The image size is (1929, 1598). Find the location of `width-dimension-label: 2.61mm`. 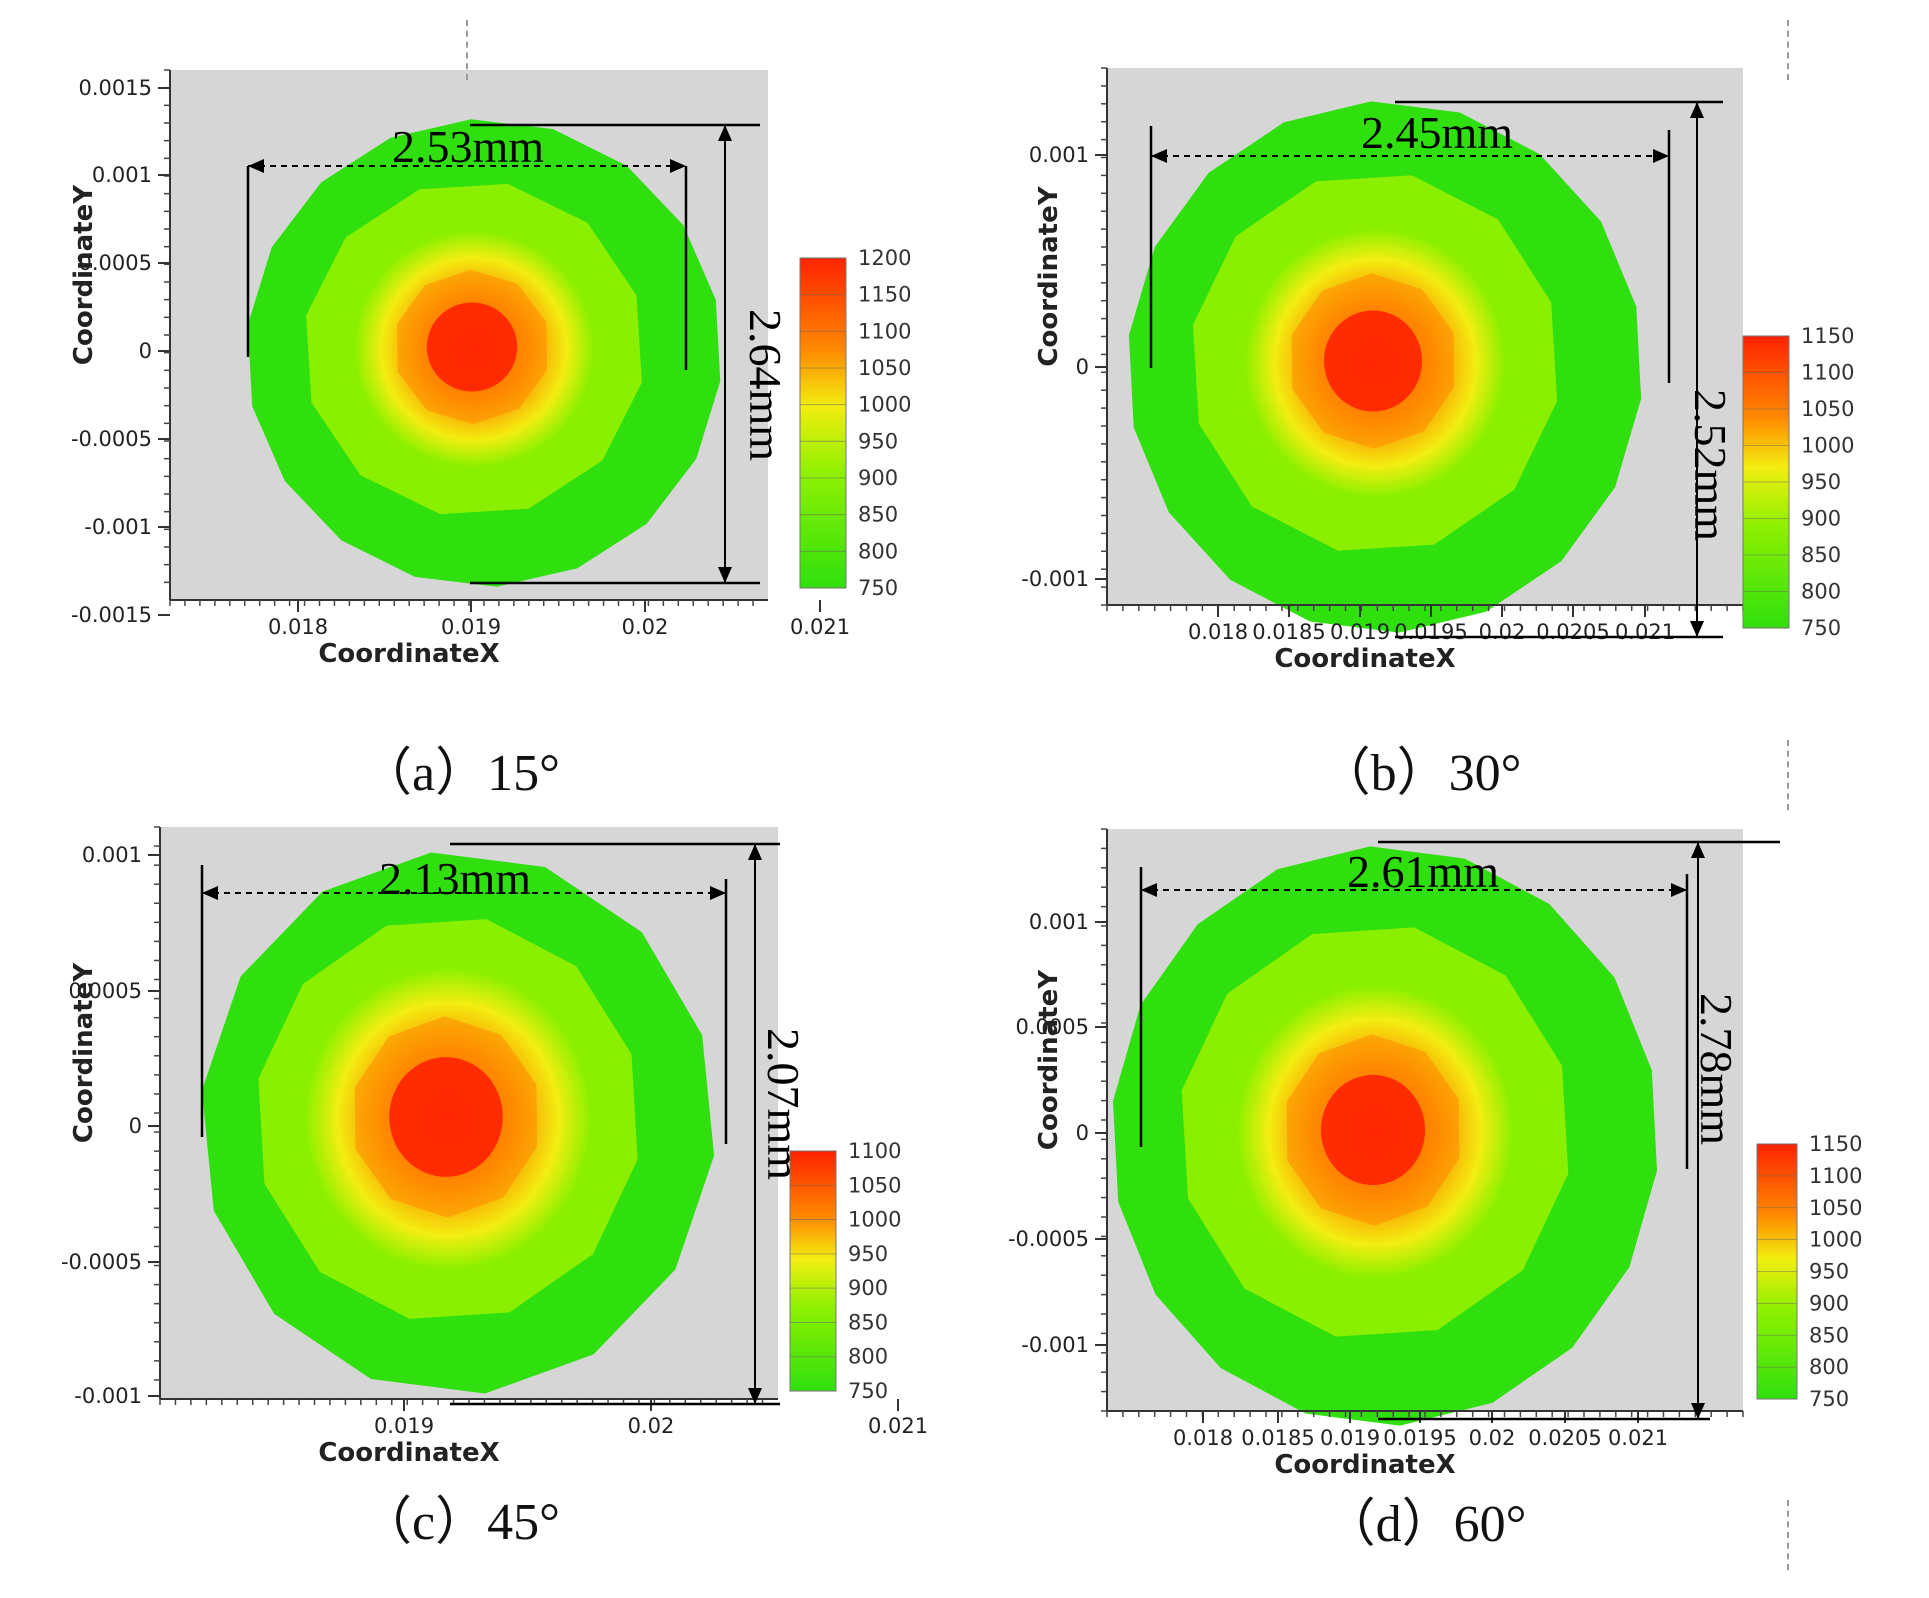

width-dimension-label: 2.61mm is located at coordinates (1423, 871).